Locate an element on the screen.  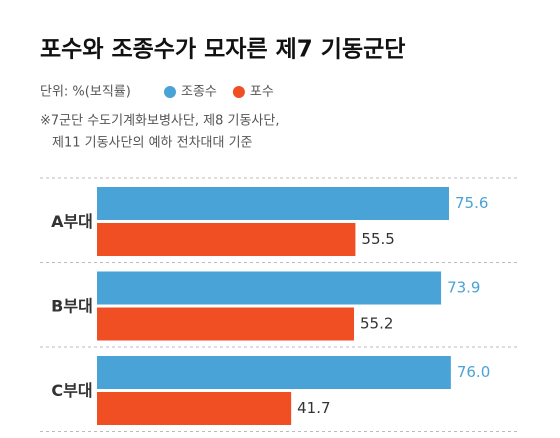
value-label: 75.6 is located at coordinates (471, 203).